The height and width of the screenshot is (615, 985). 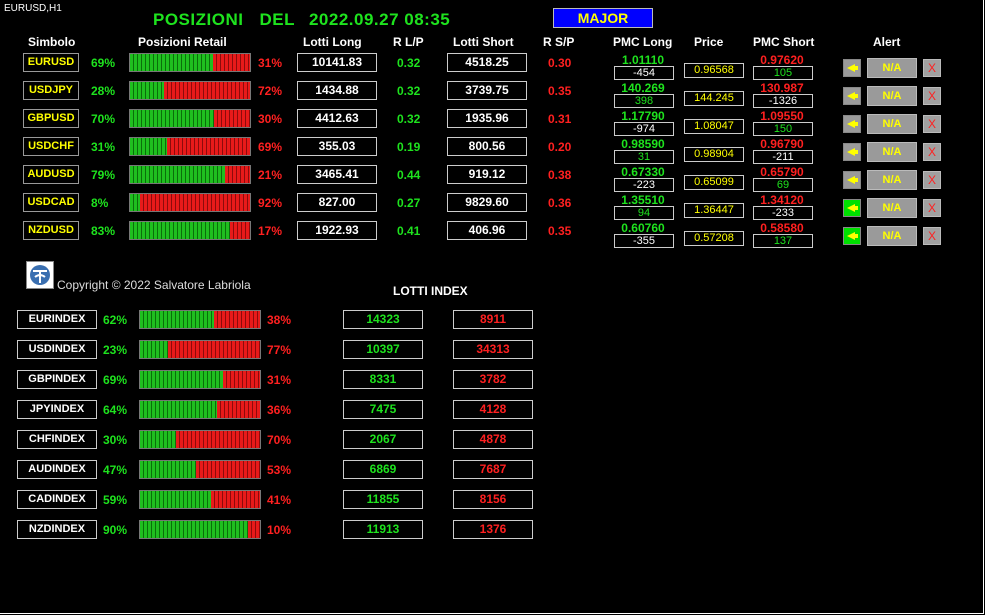 What do you see at coordinates (182, 42) in the screenshot?
I see `header-posizioni-retail: Posizioni Retail` at bounding box center [182, 42].